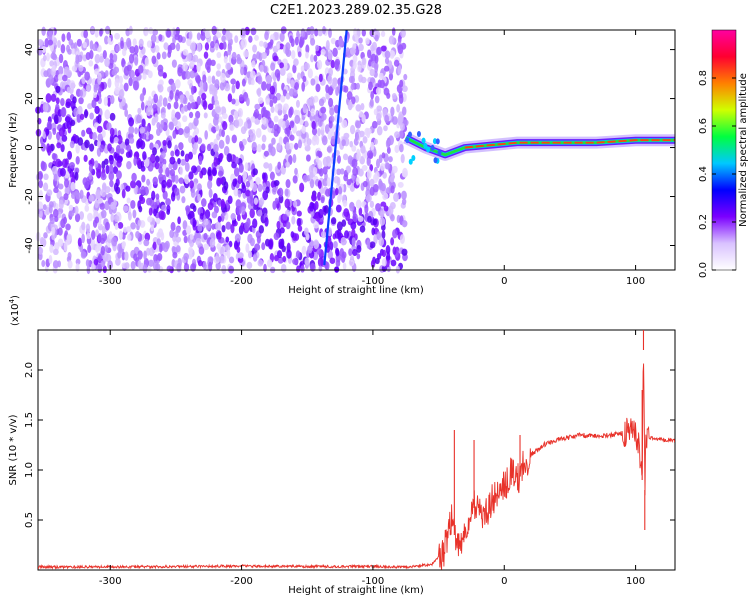 The height and width of the screenshot is (604, 750). What do you see at coordinates (409, 134) in the screenshot?
I see `signal-blob` at bounding box center [409, 134].